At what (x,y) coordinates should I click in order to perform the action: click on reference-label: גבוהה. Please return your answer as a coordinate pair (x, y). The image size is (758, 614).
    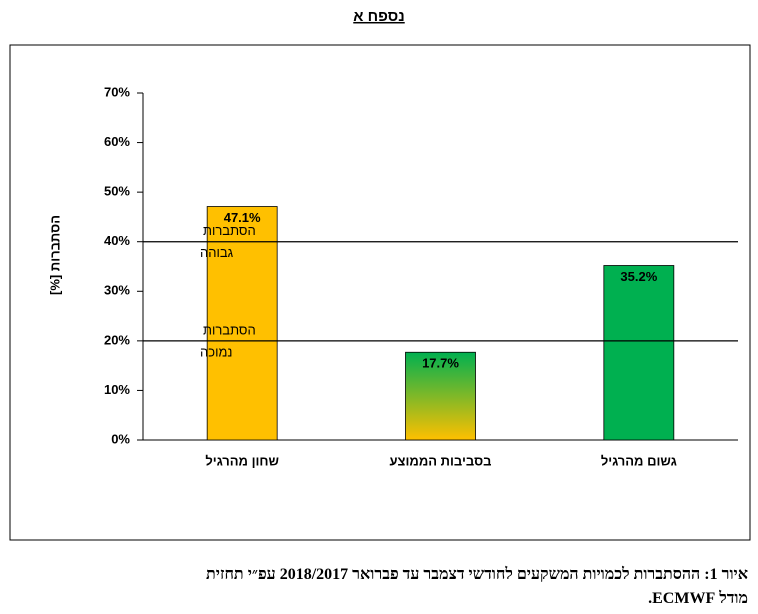
    Looking at the image, I should click on (217, 252).